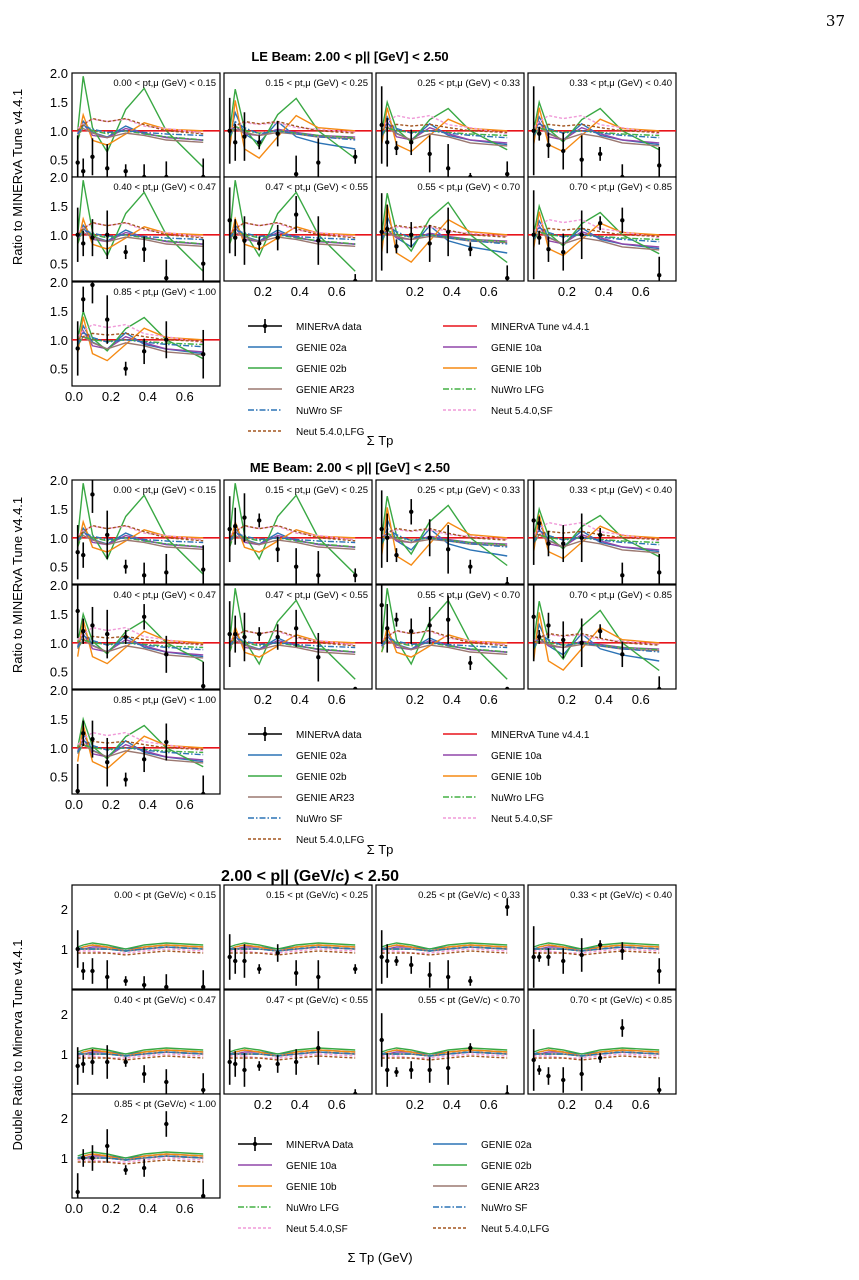  What do you see at coordinates (165, 895) in the screenshot?
I see `panel-label: 0.00 < pt (GeV/c) < 0.15` at bounding box center [165, 895].